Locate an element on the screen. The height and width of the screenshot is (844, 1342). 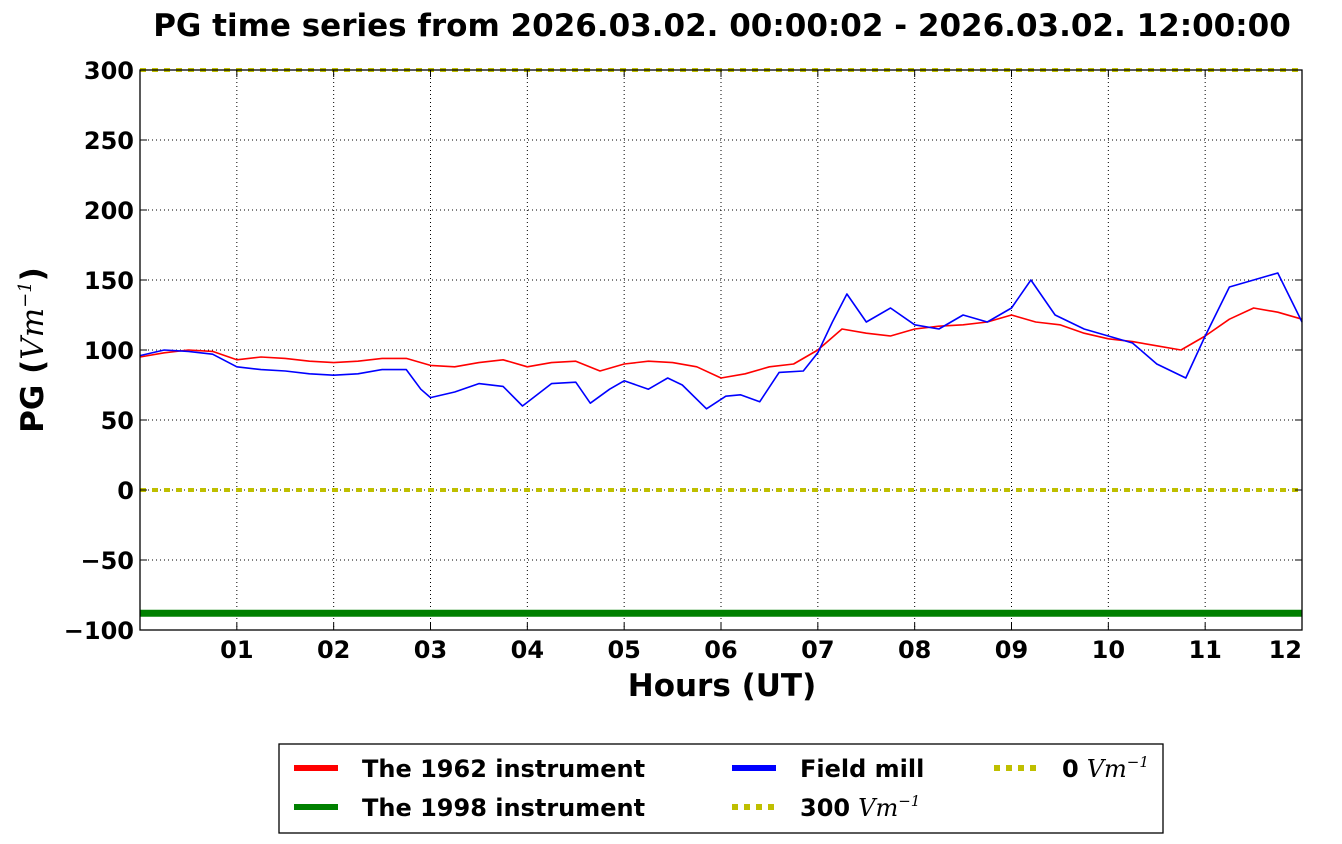
series-line-field-mill is located at coordinates (721, 341).